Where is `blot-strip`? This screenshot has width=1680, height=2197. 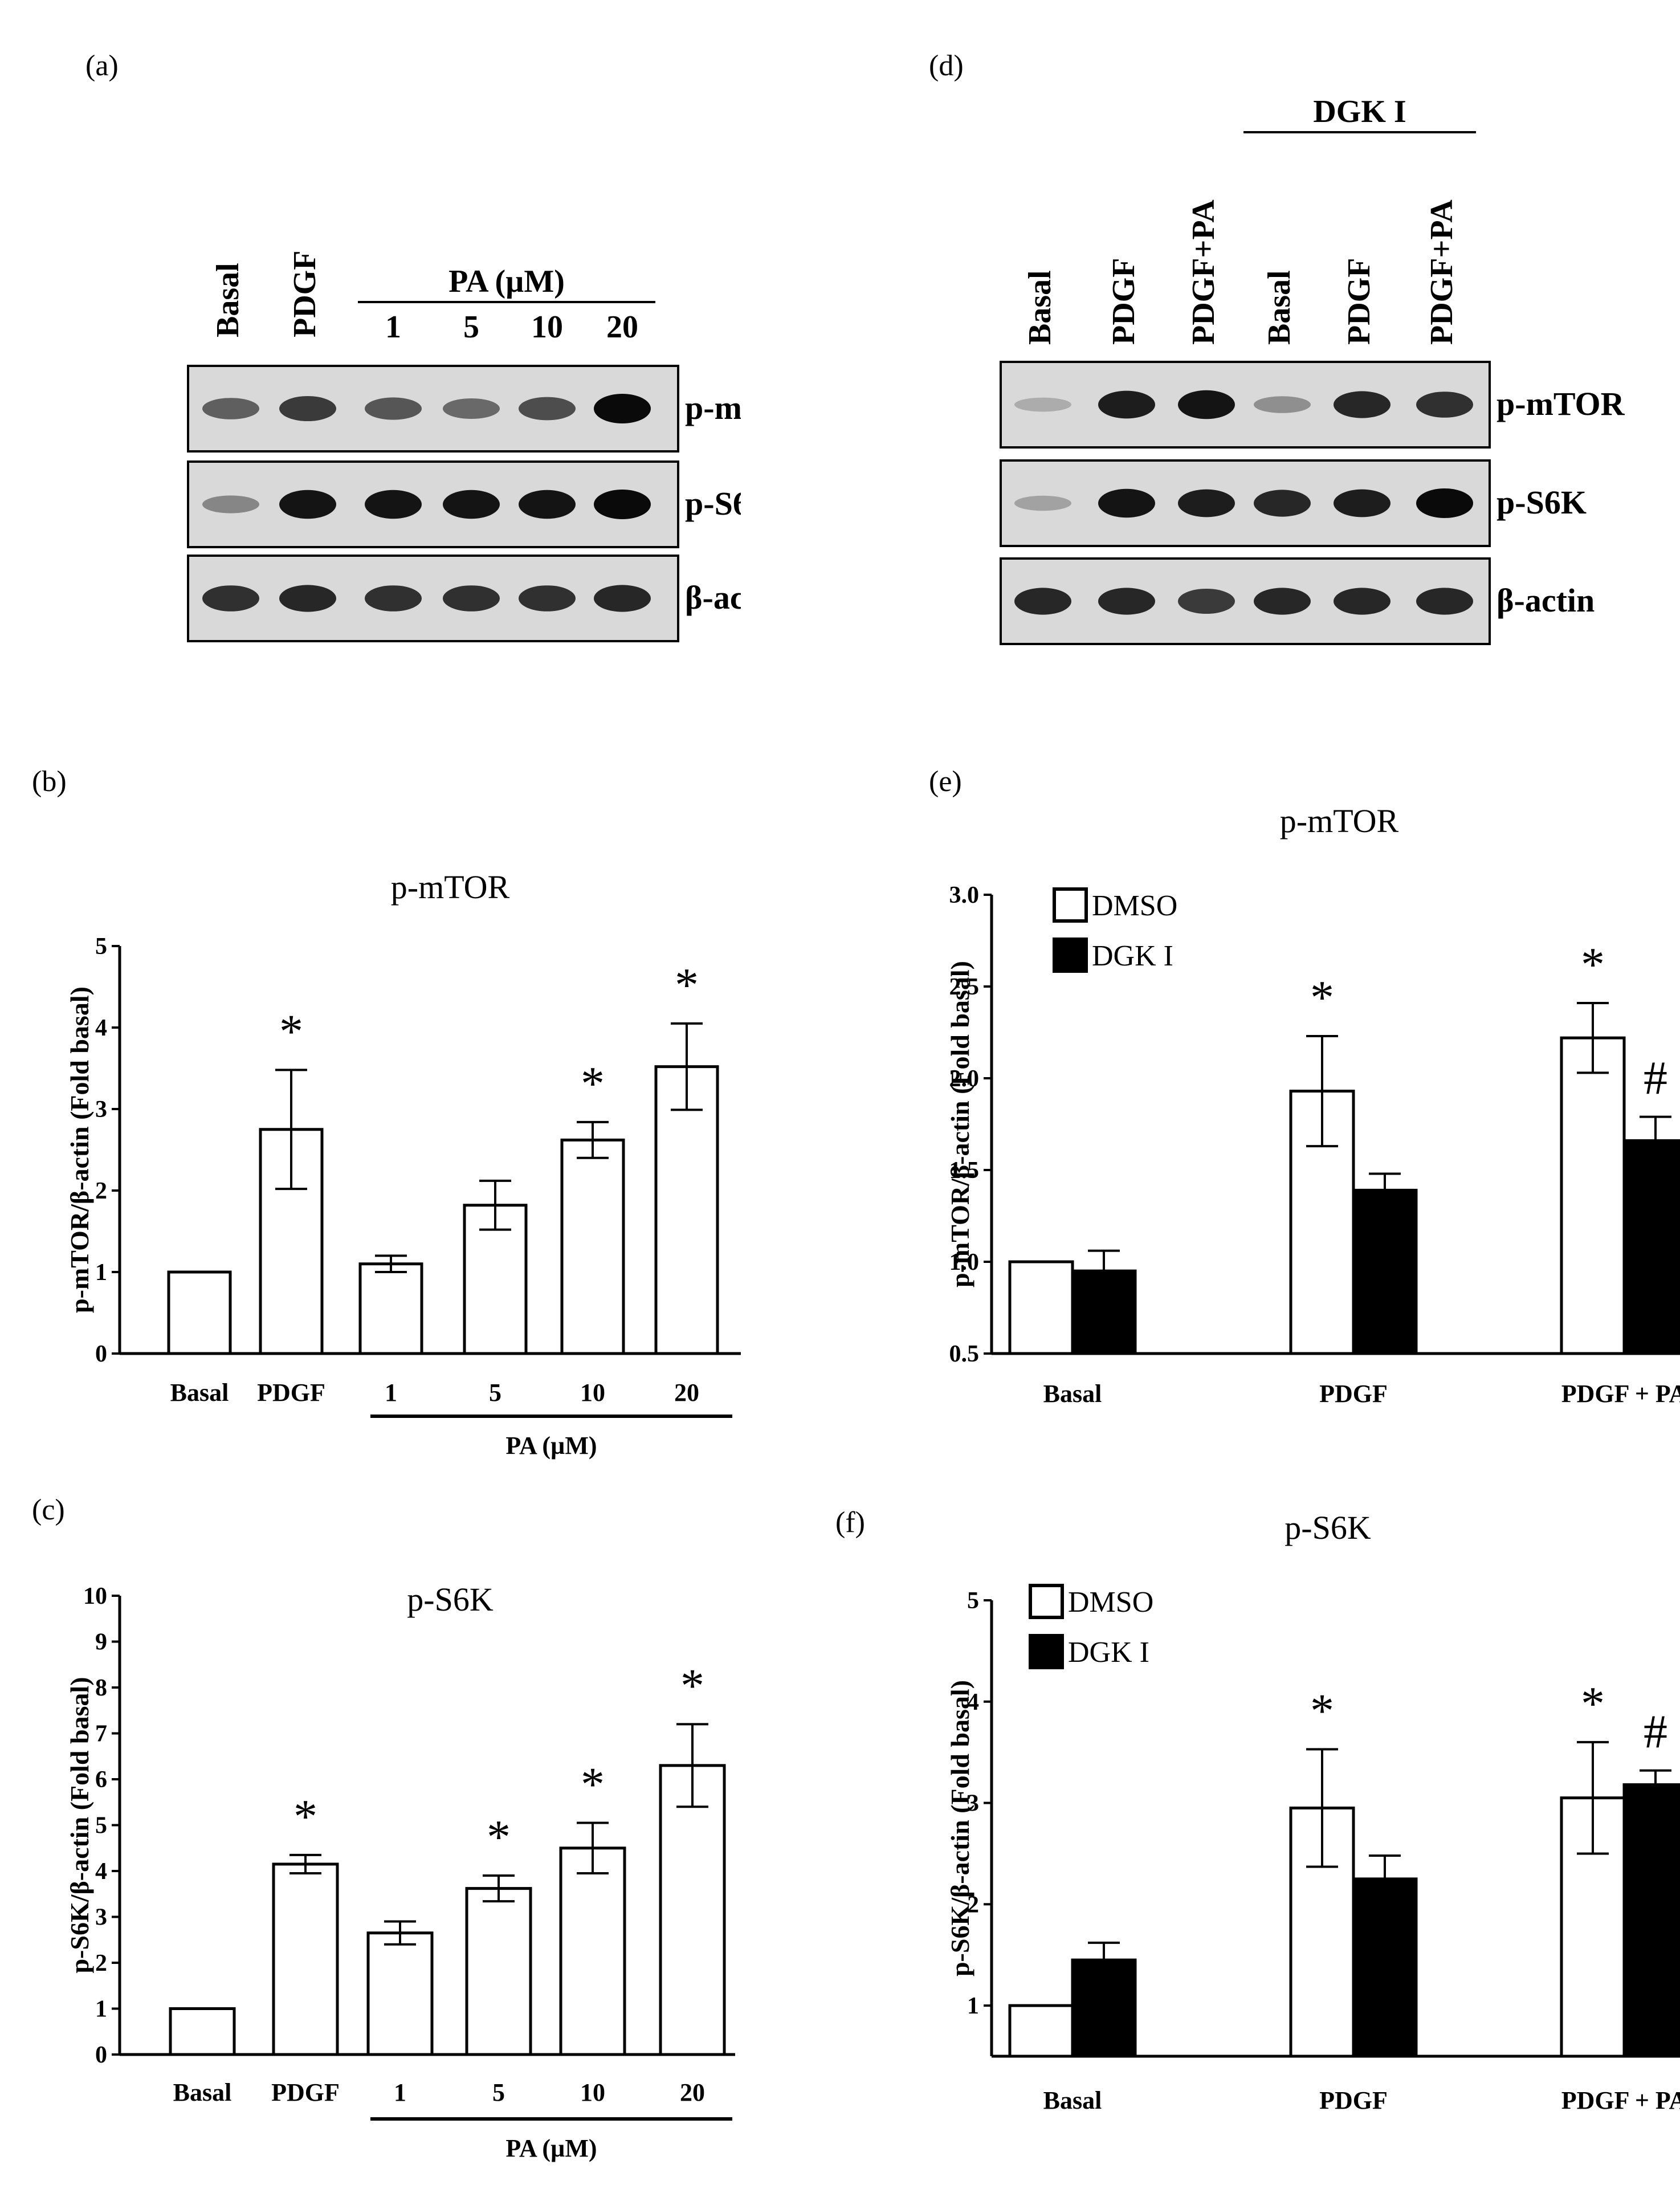
blot-strip is located at coordinates (1245, 601).